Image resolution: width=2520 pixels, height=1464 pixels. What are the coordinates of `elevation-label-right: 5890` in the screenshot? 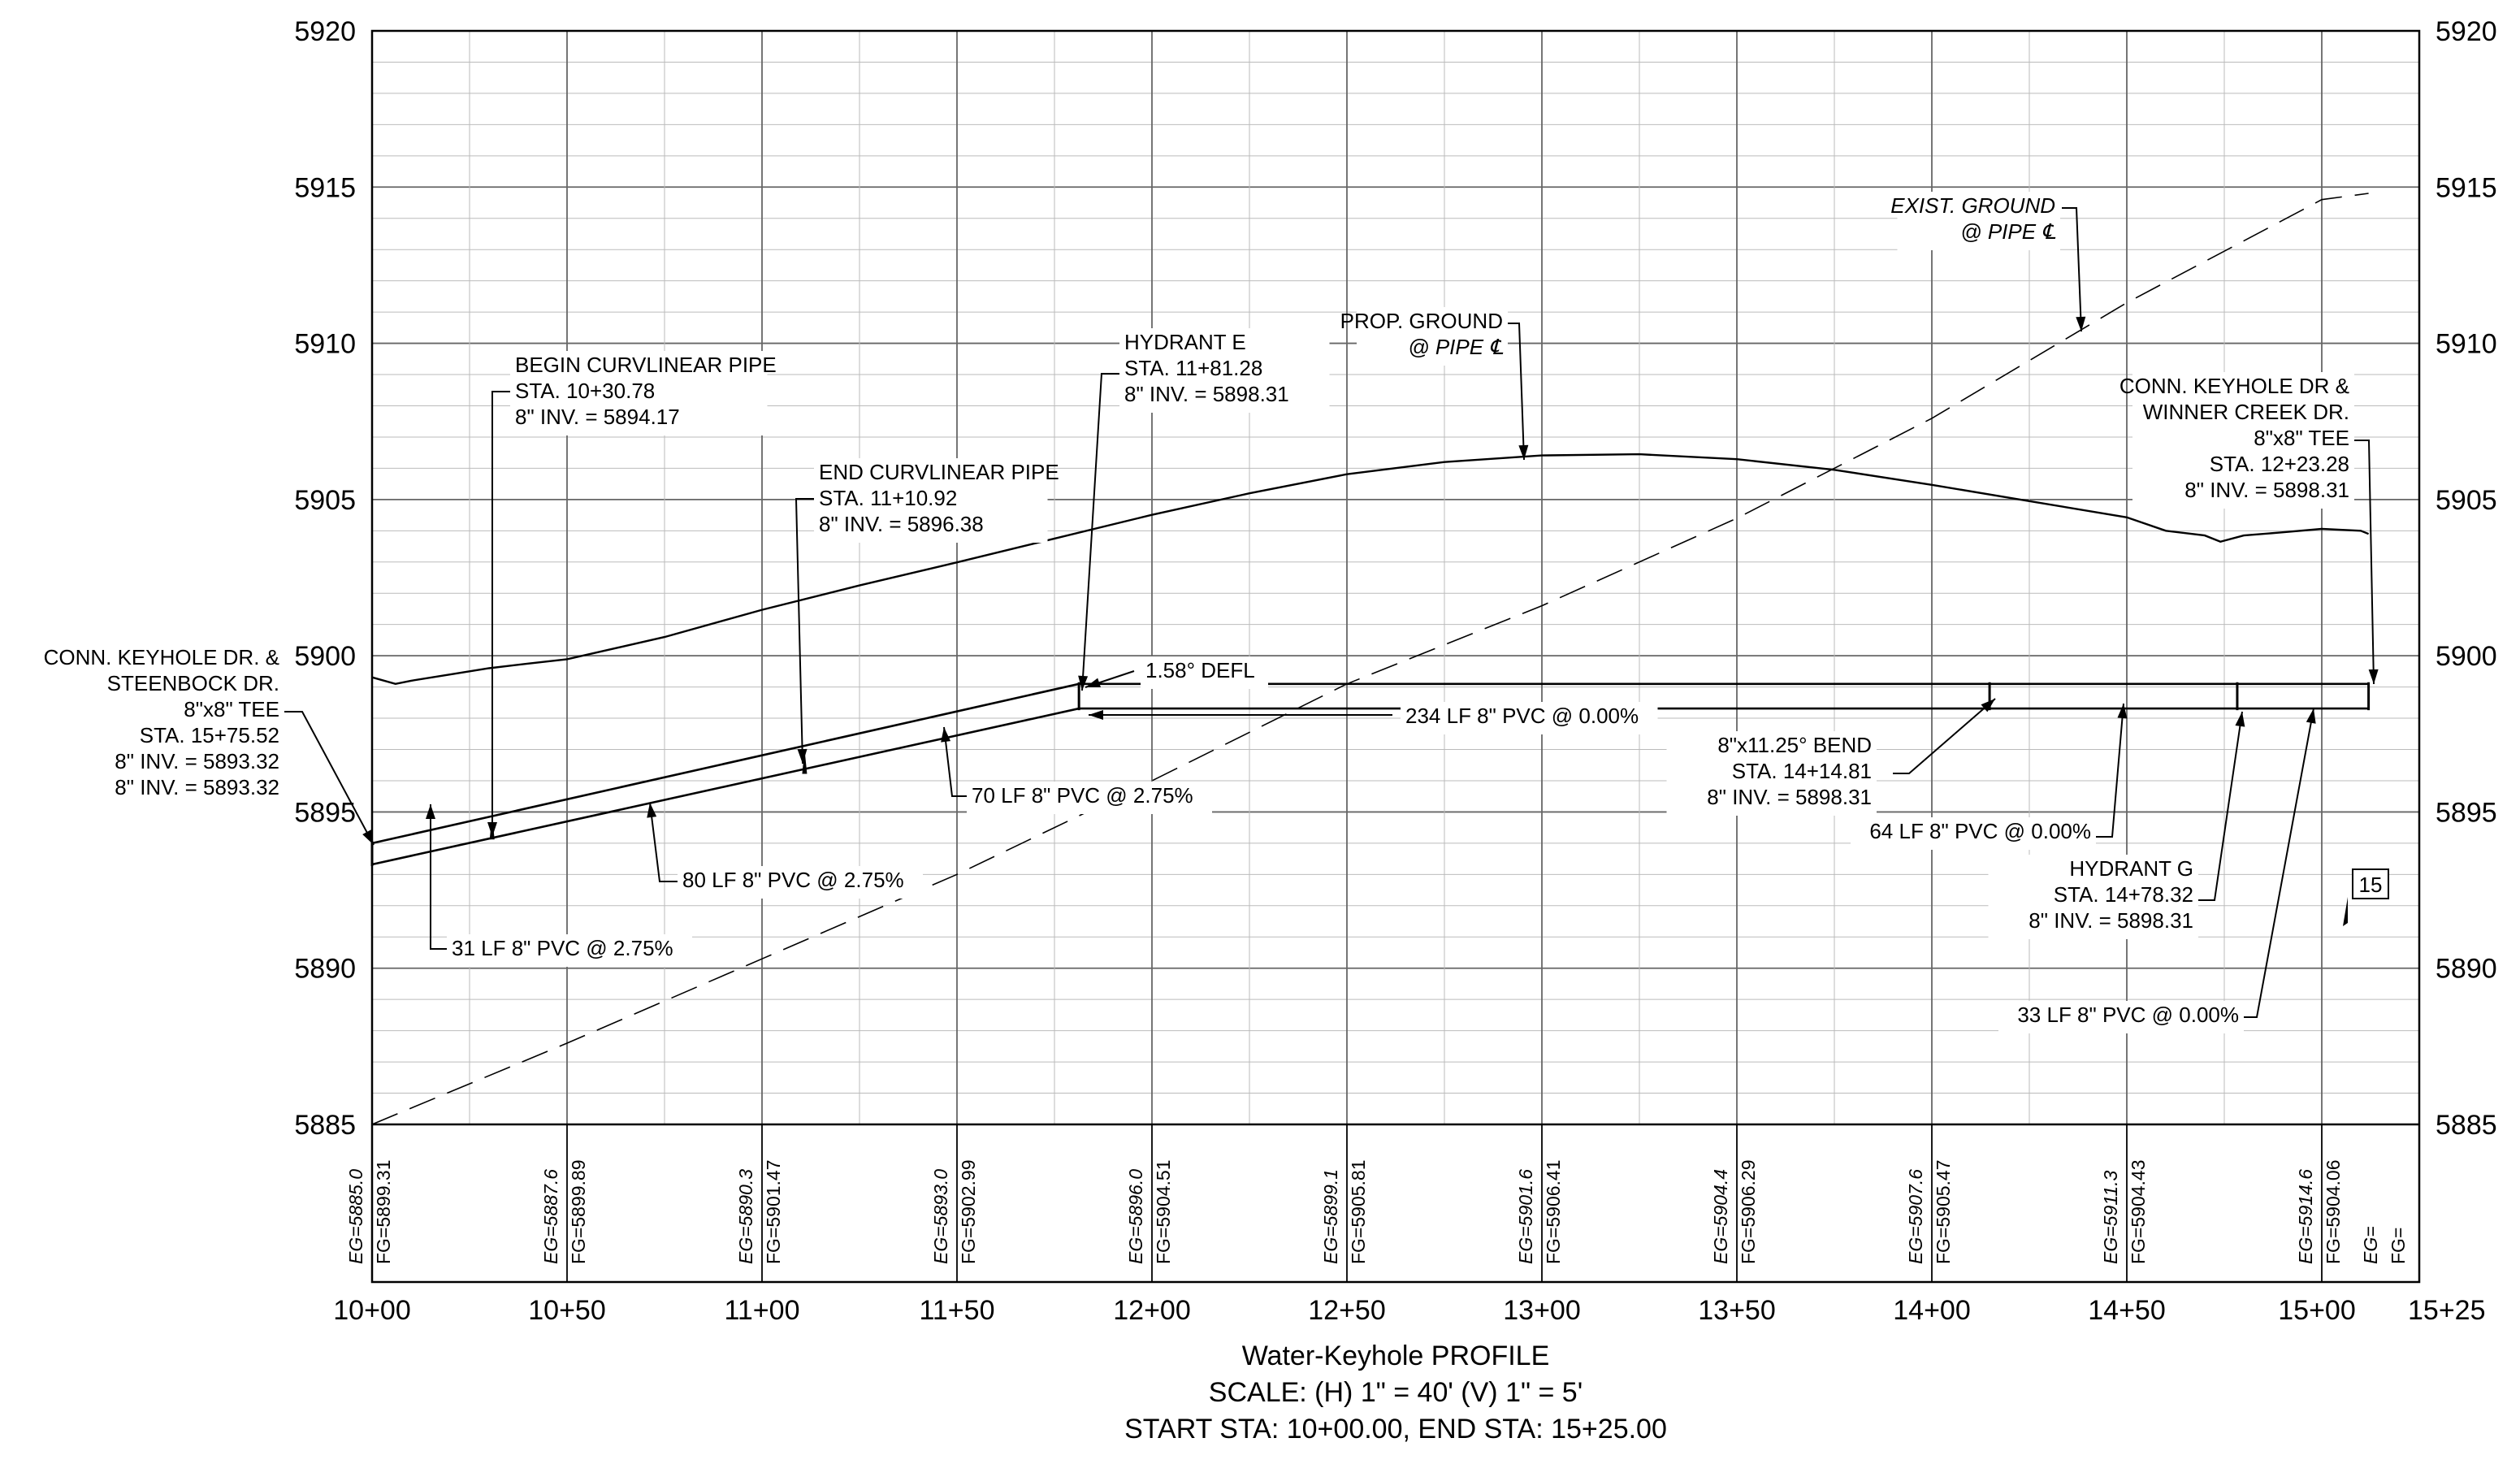 It's located at (2467, 970).